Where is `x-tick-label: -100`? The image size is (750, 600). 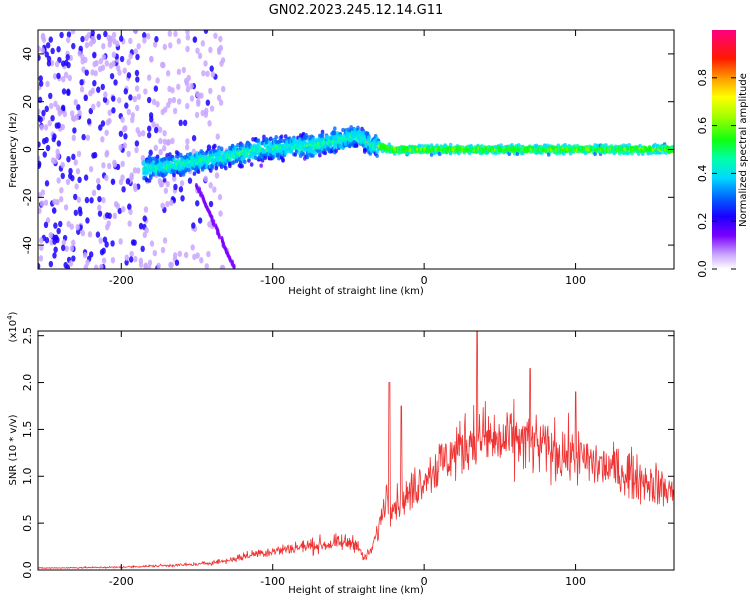
x-tick-label: -100 is located at coordinates (272, 280).